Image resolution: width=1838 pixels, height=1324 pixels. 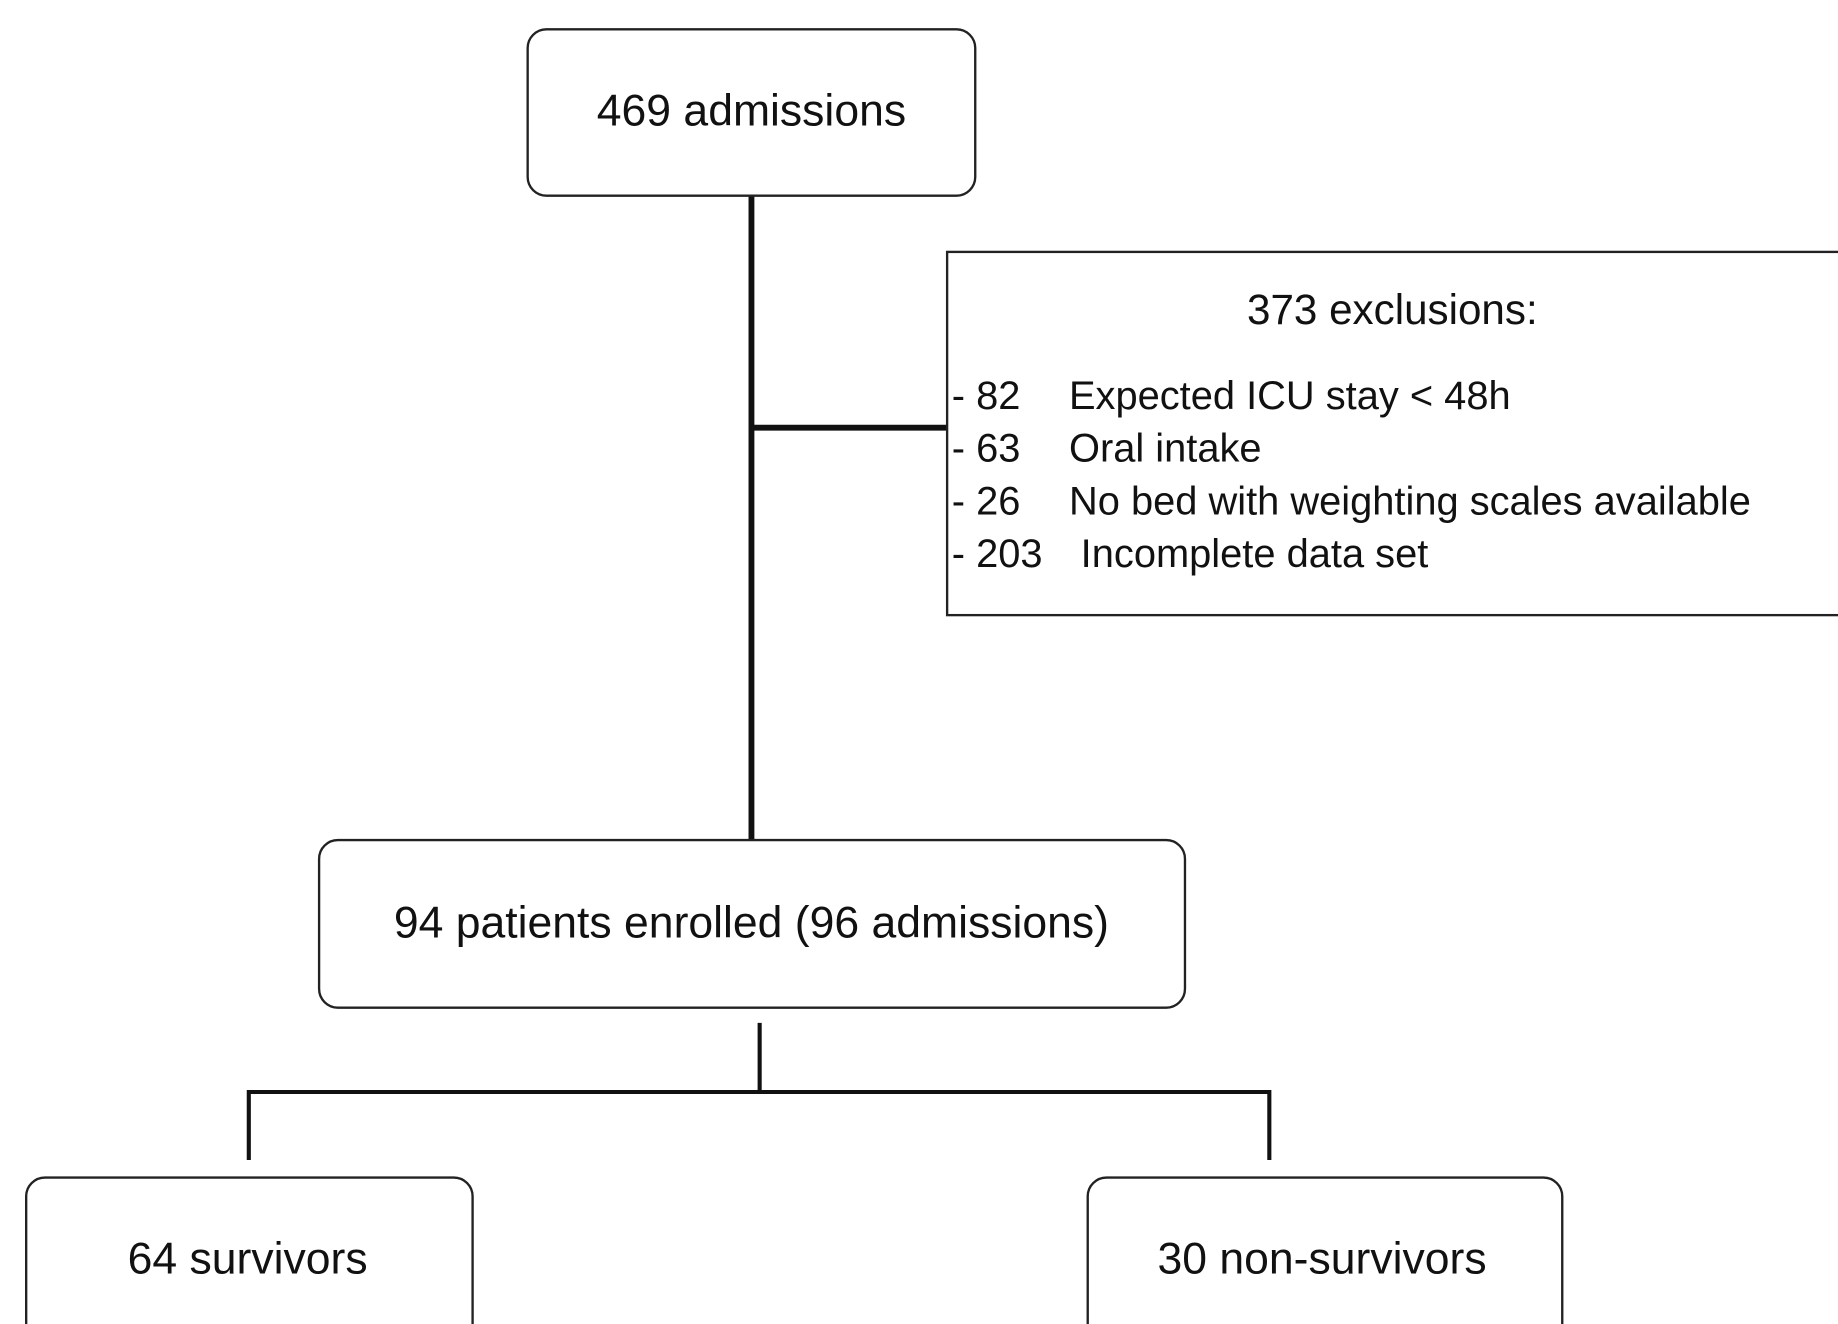 What do you see at coordinates (986, 449) in the screenshot?
I see `exclusion-count: - 63` at bounding box center [986, 449].